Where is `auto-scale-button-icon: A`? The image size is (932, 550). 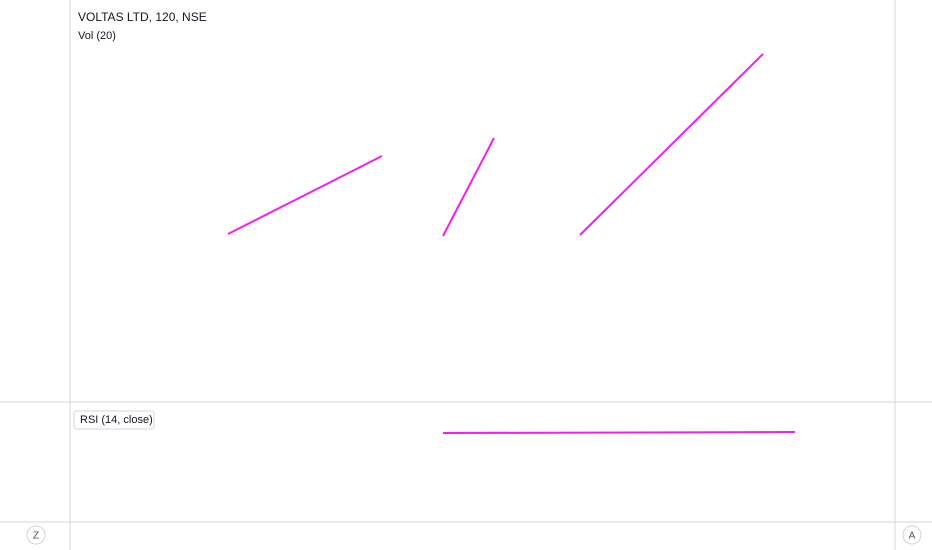
auto-scale-button-icon: A is located at coordinates (912, 536).